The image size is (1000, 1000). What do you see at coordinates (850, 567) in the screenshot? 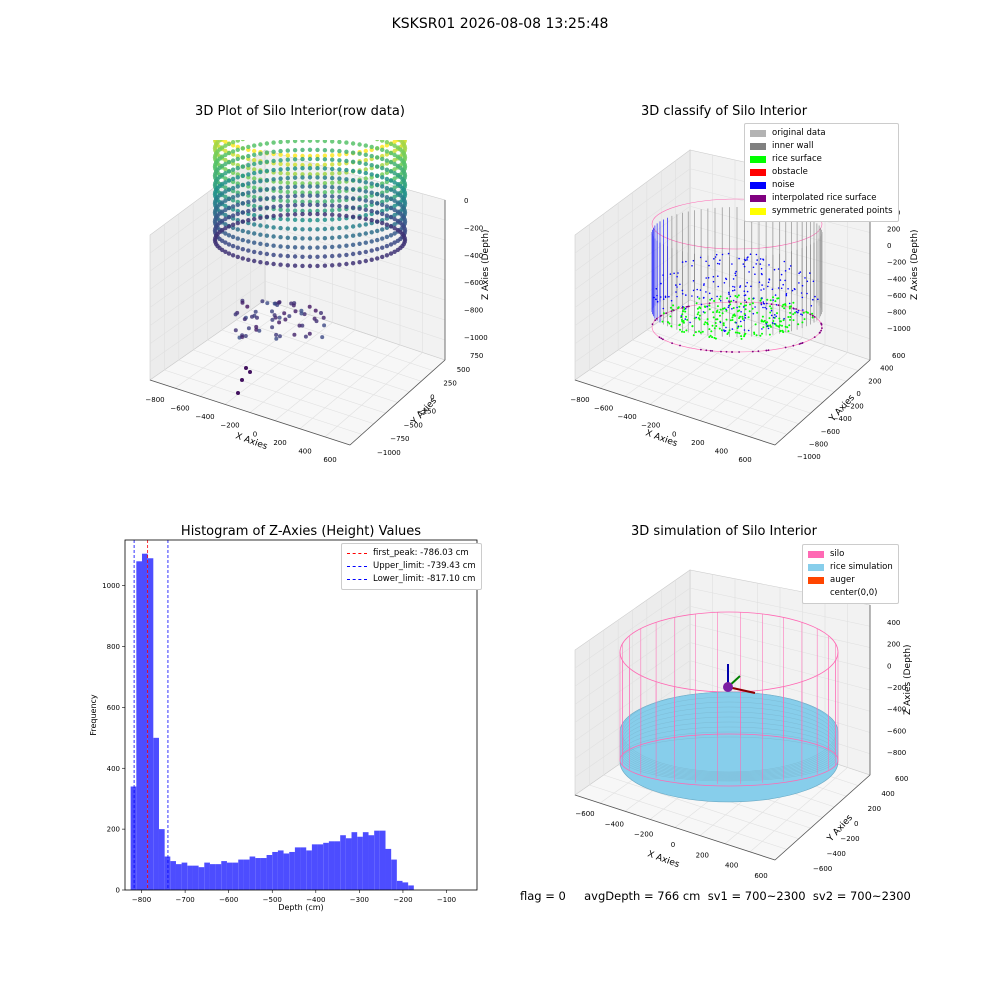
I see `simulation-legend-item: rice simulation` at bounding box center [850, 567].